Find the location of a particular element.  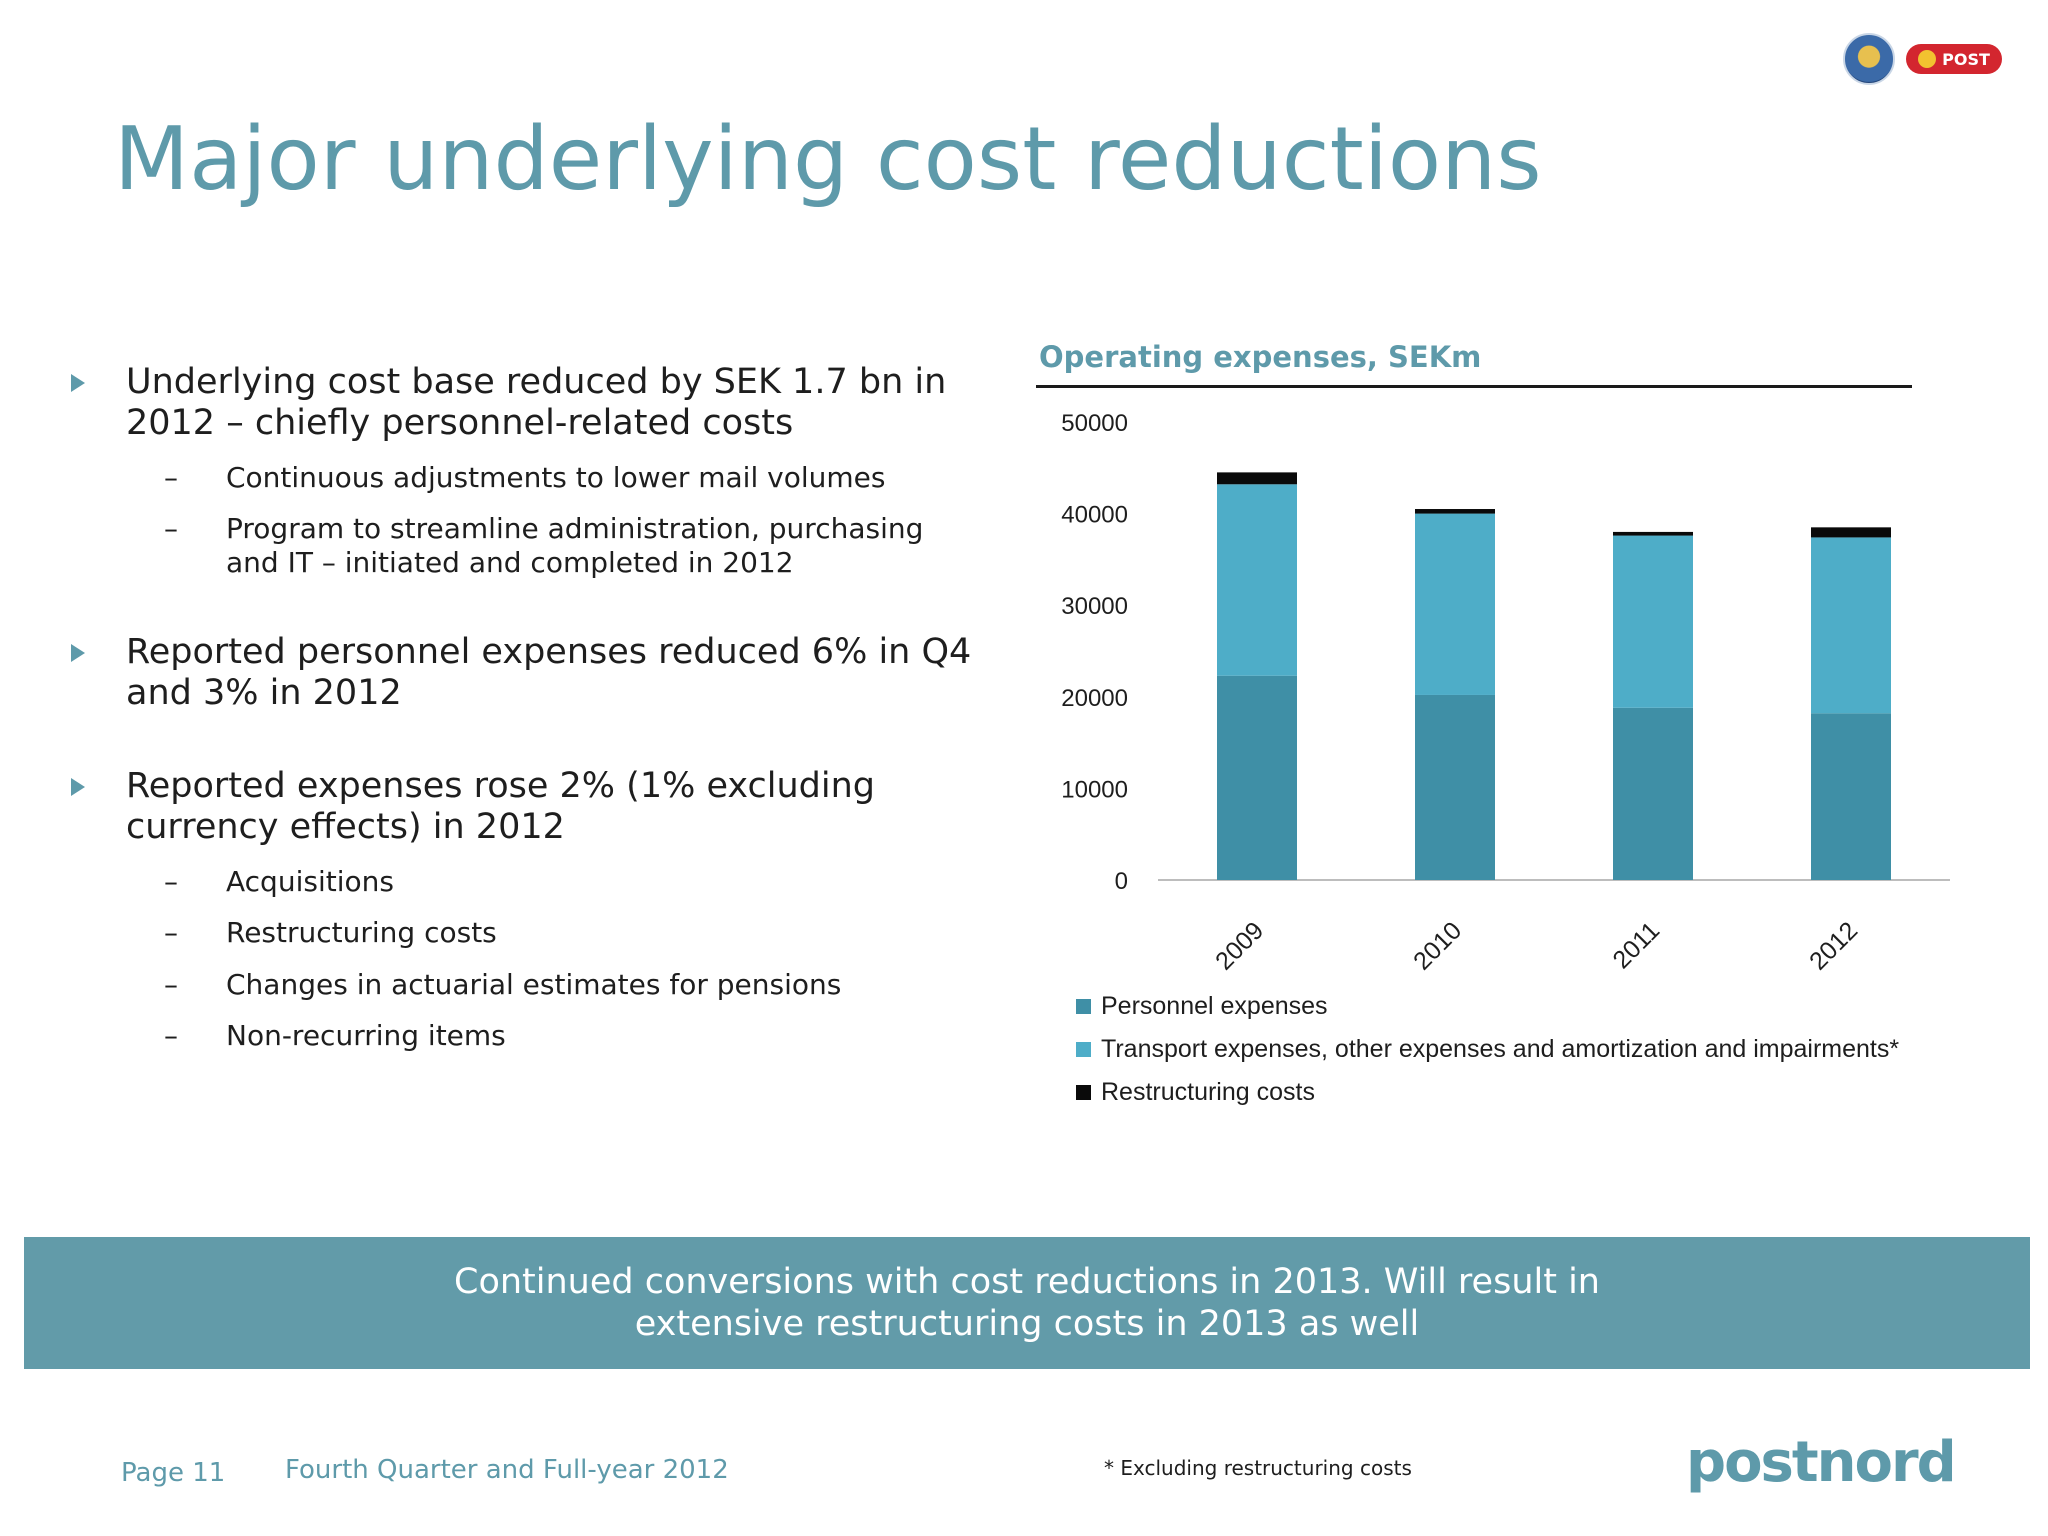

sub-bullet-item: – Acquisitions is located at coordinates (279, 882).